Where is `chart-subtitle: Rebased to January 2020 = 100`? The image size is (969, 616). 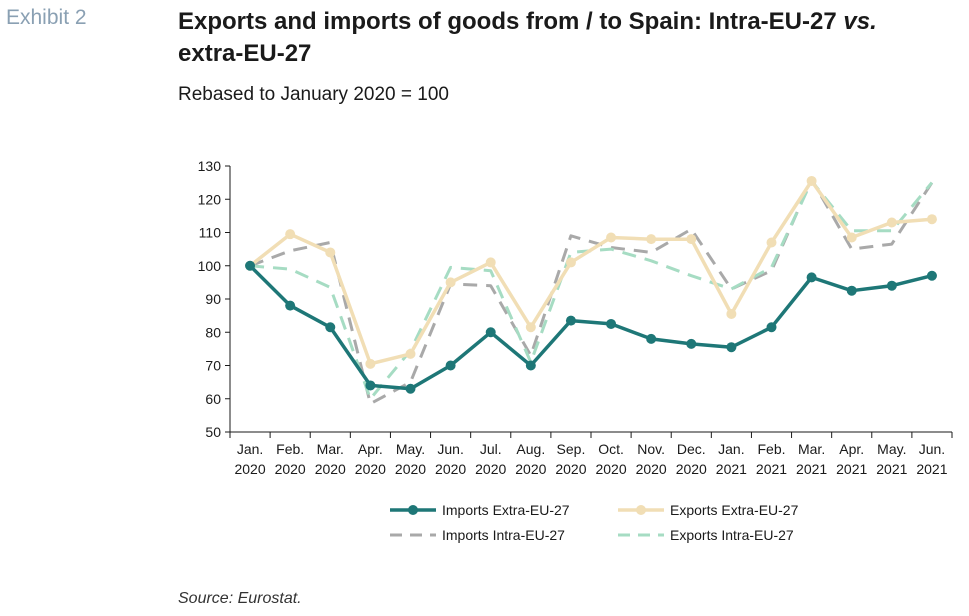
chart-subtitle: Rebased to January 2020 = 100 is located at coordinates (313, 94).